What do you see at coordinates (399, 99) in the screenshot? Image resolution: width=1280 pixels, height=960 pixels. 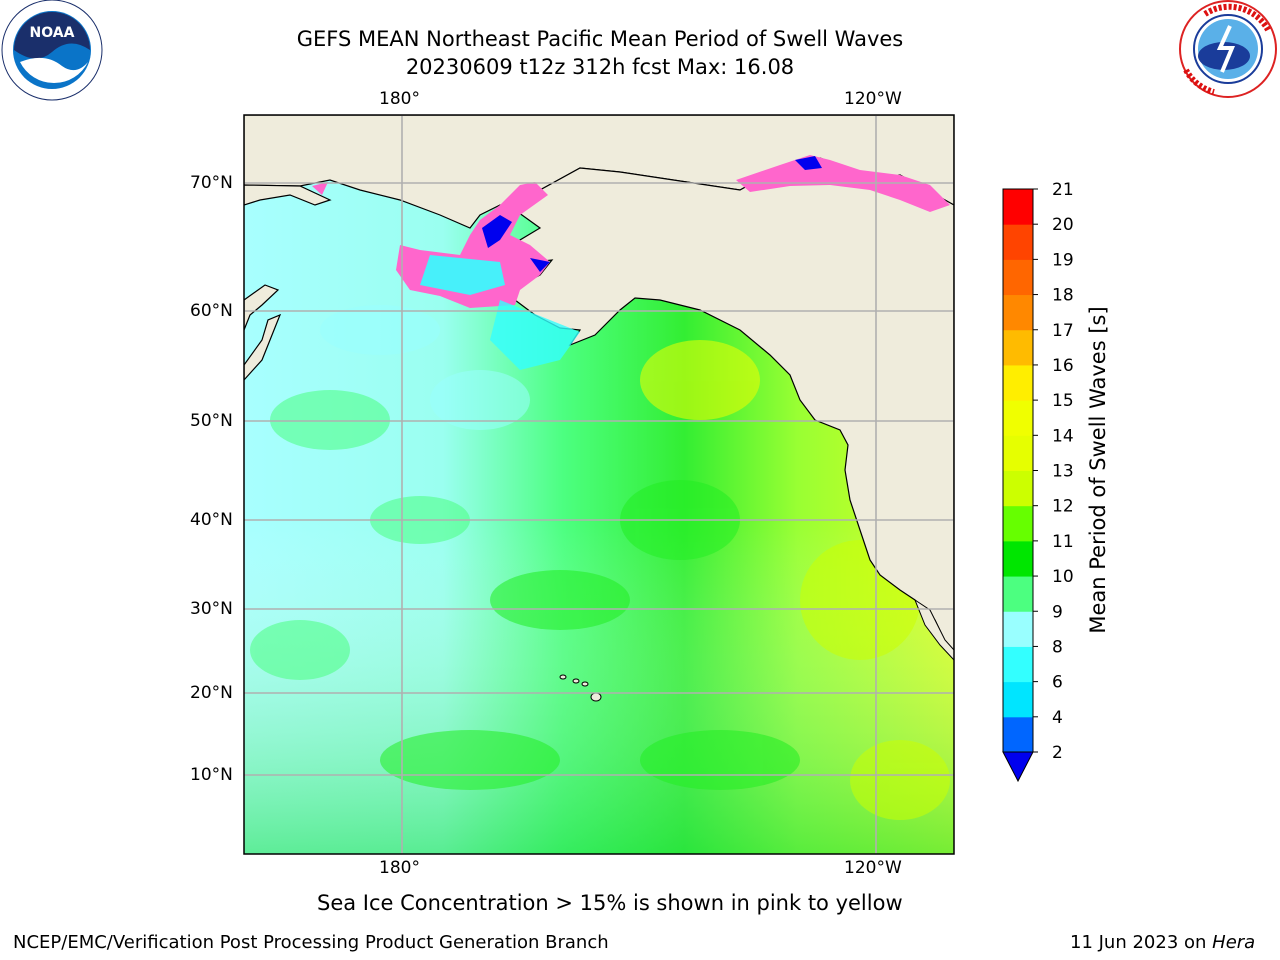 I see `lon-label-top-180: 180°` at bounding box center [399, 99].